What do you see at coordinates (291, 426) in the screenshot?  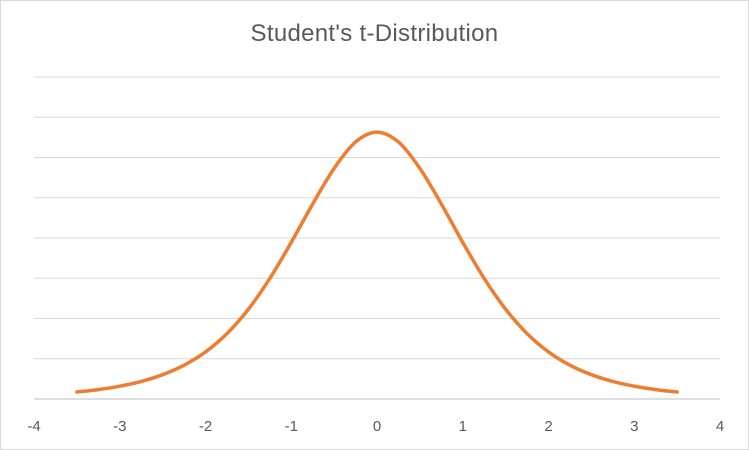 I see `x-tick-label: -1` at bounding box center [291, 426].